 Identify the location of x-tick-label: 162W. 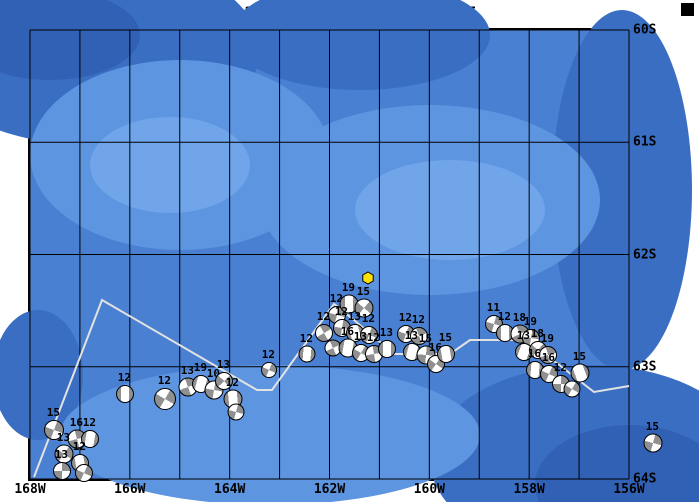
(329, 489).